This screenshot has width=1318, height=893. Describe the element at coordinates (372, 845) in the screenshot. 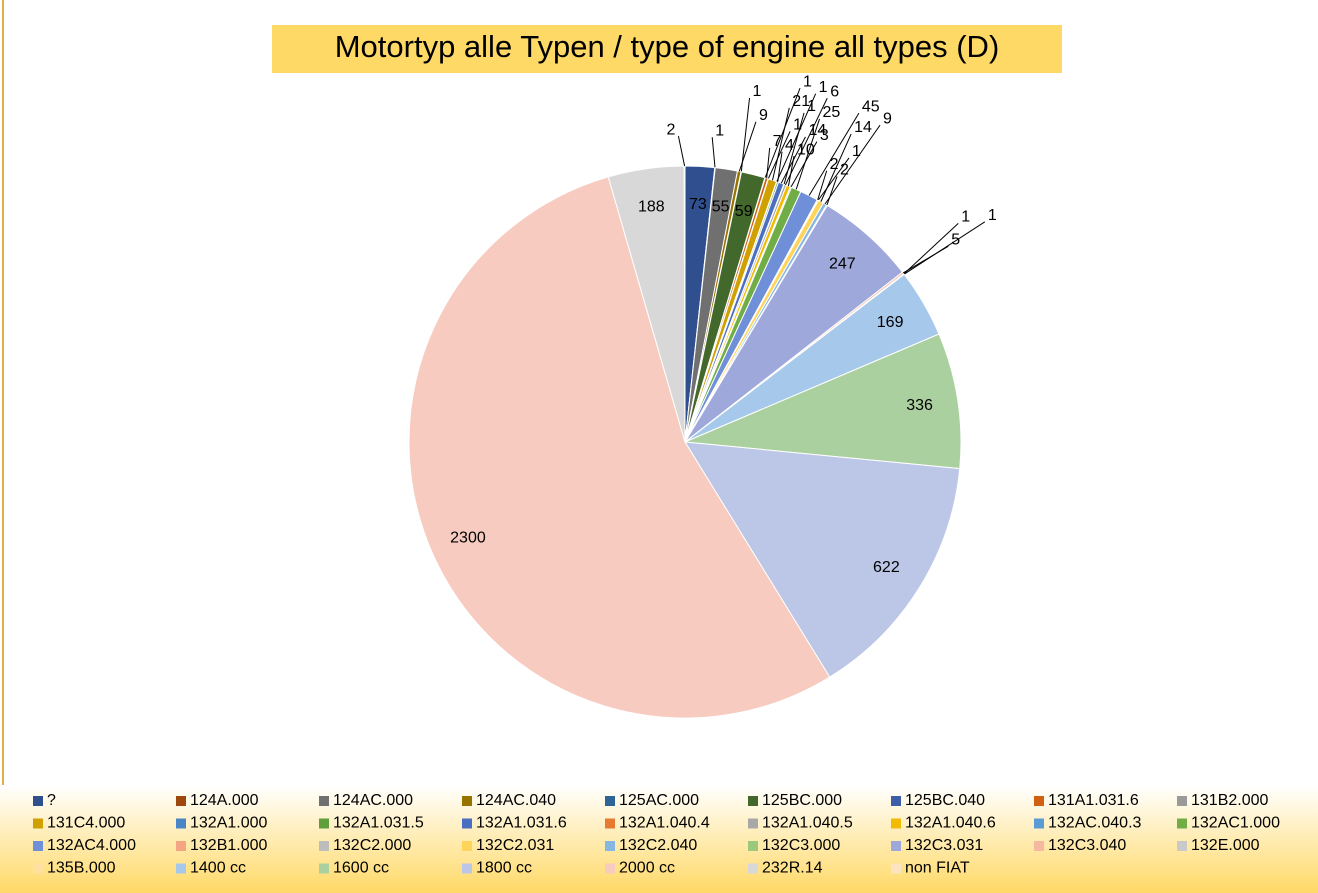

I see `legend-label: 132C2.000` at that location.